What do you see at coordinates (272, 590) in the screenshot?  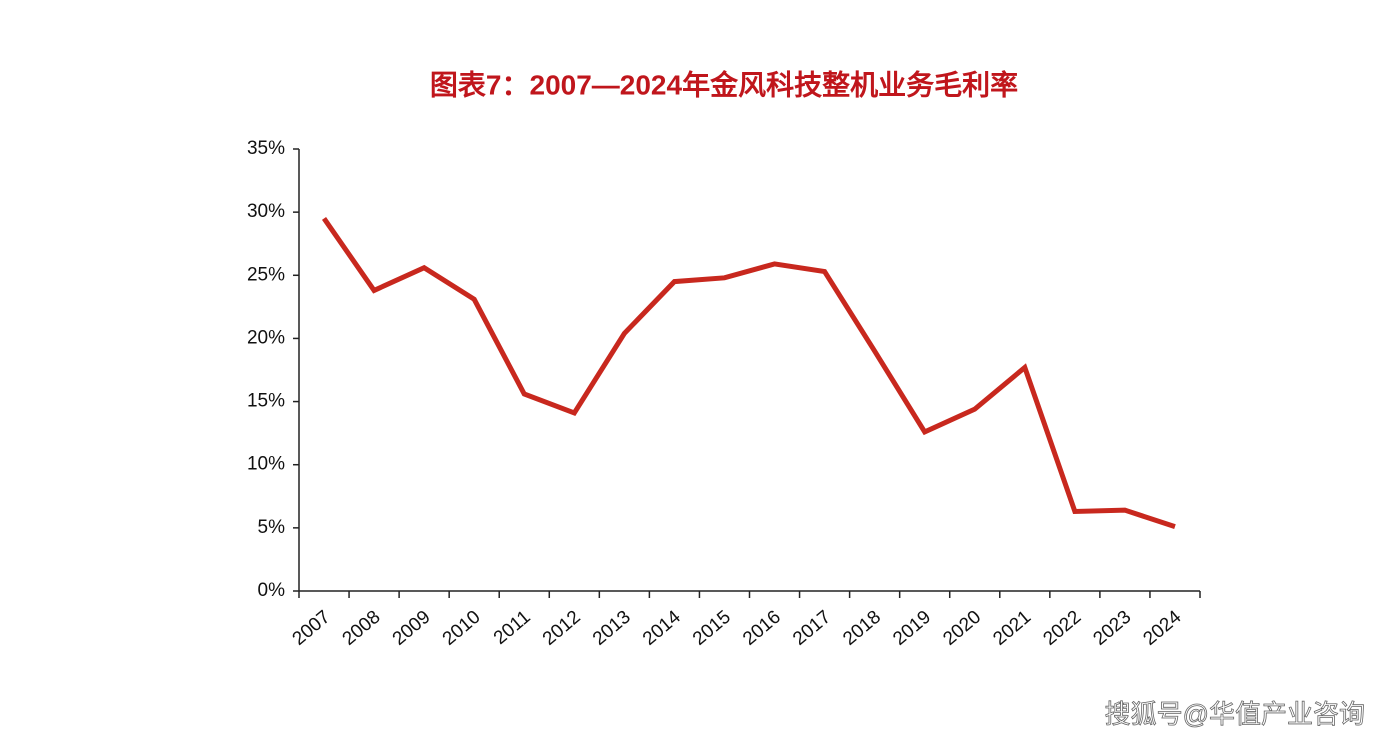 I see `y-tick-label: 0%` at bounding box center [272, 590].